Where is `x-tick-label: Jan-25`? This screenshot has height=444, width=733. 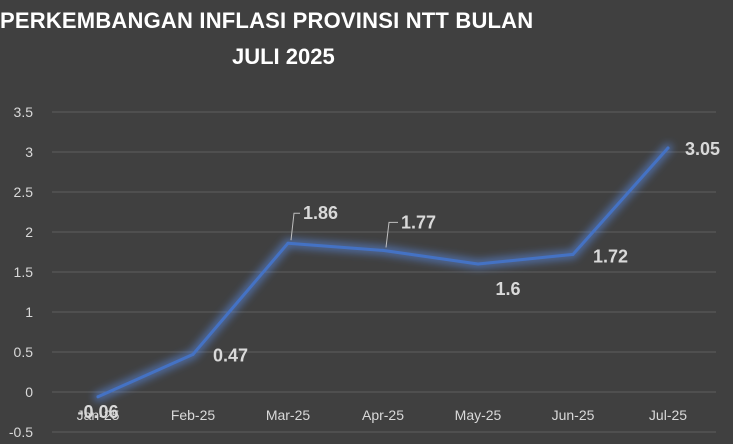
x-tick-label: Jan-25 is located at coordinates (98, 415).